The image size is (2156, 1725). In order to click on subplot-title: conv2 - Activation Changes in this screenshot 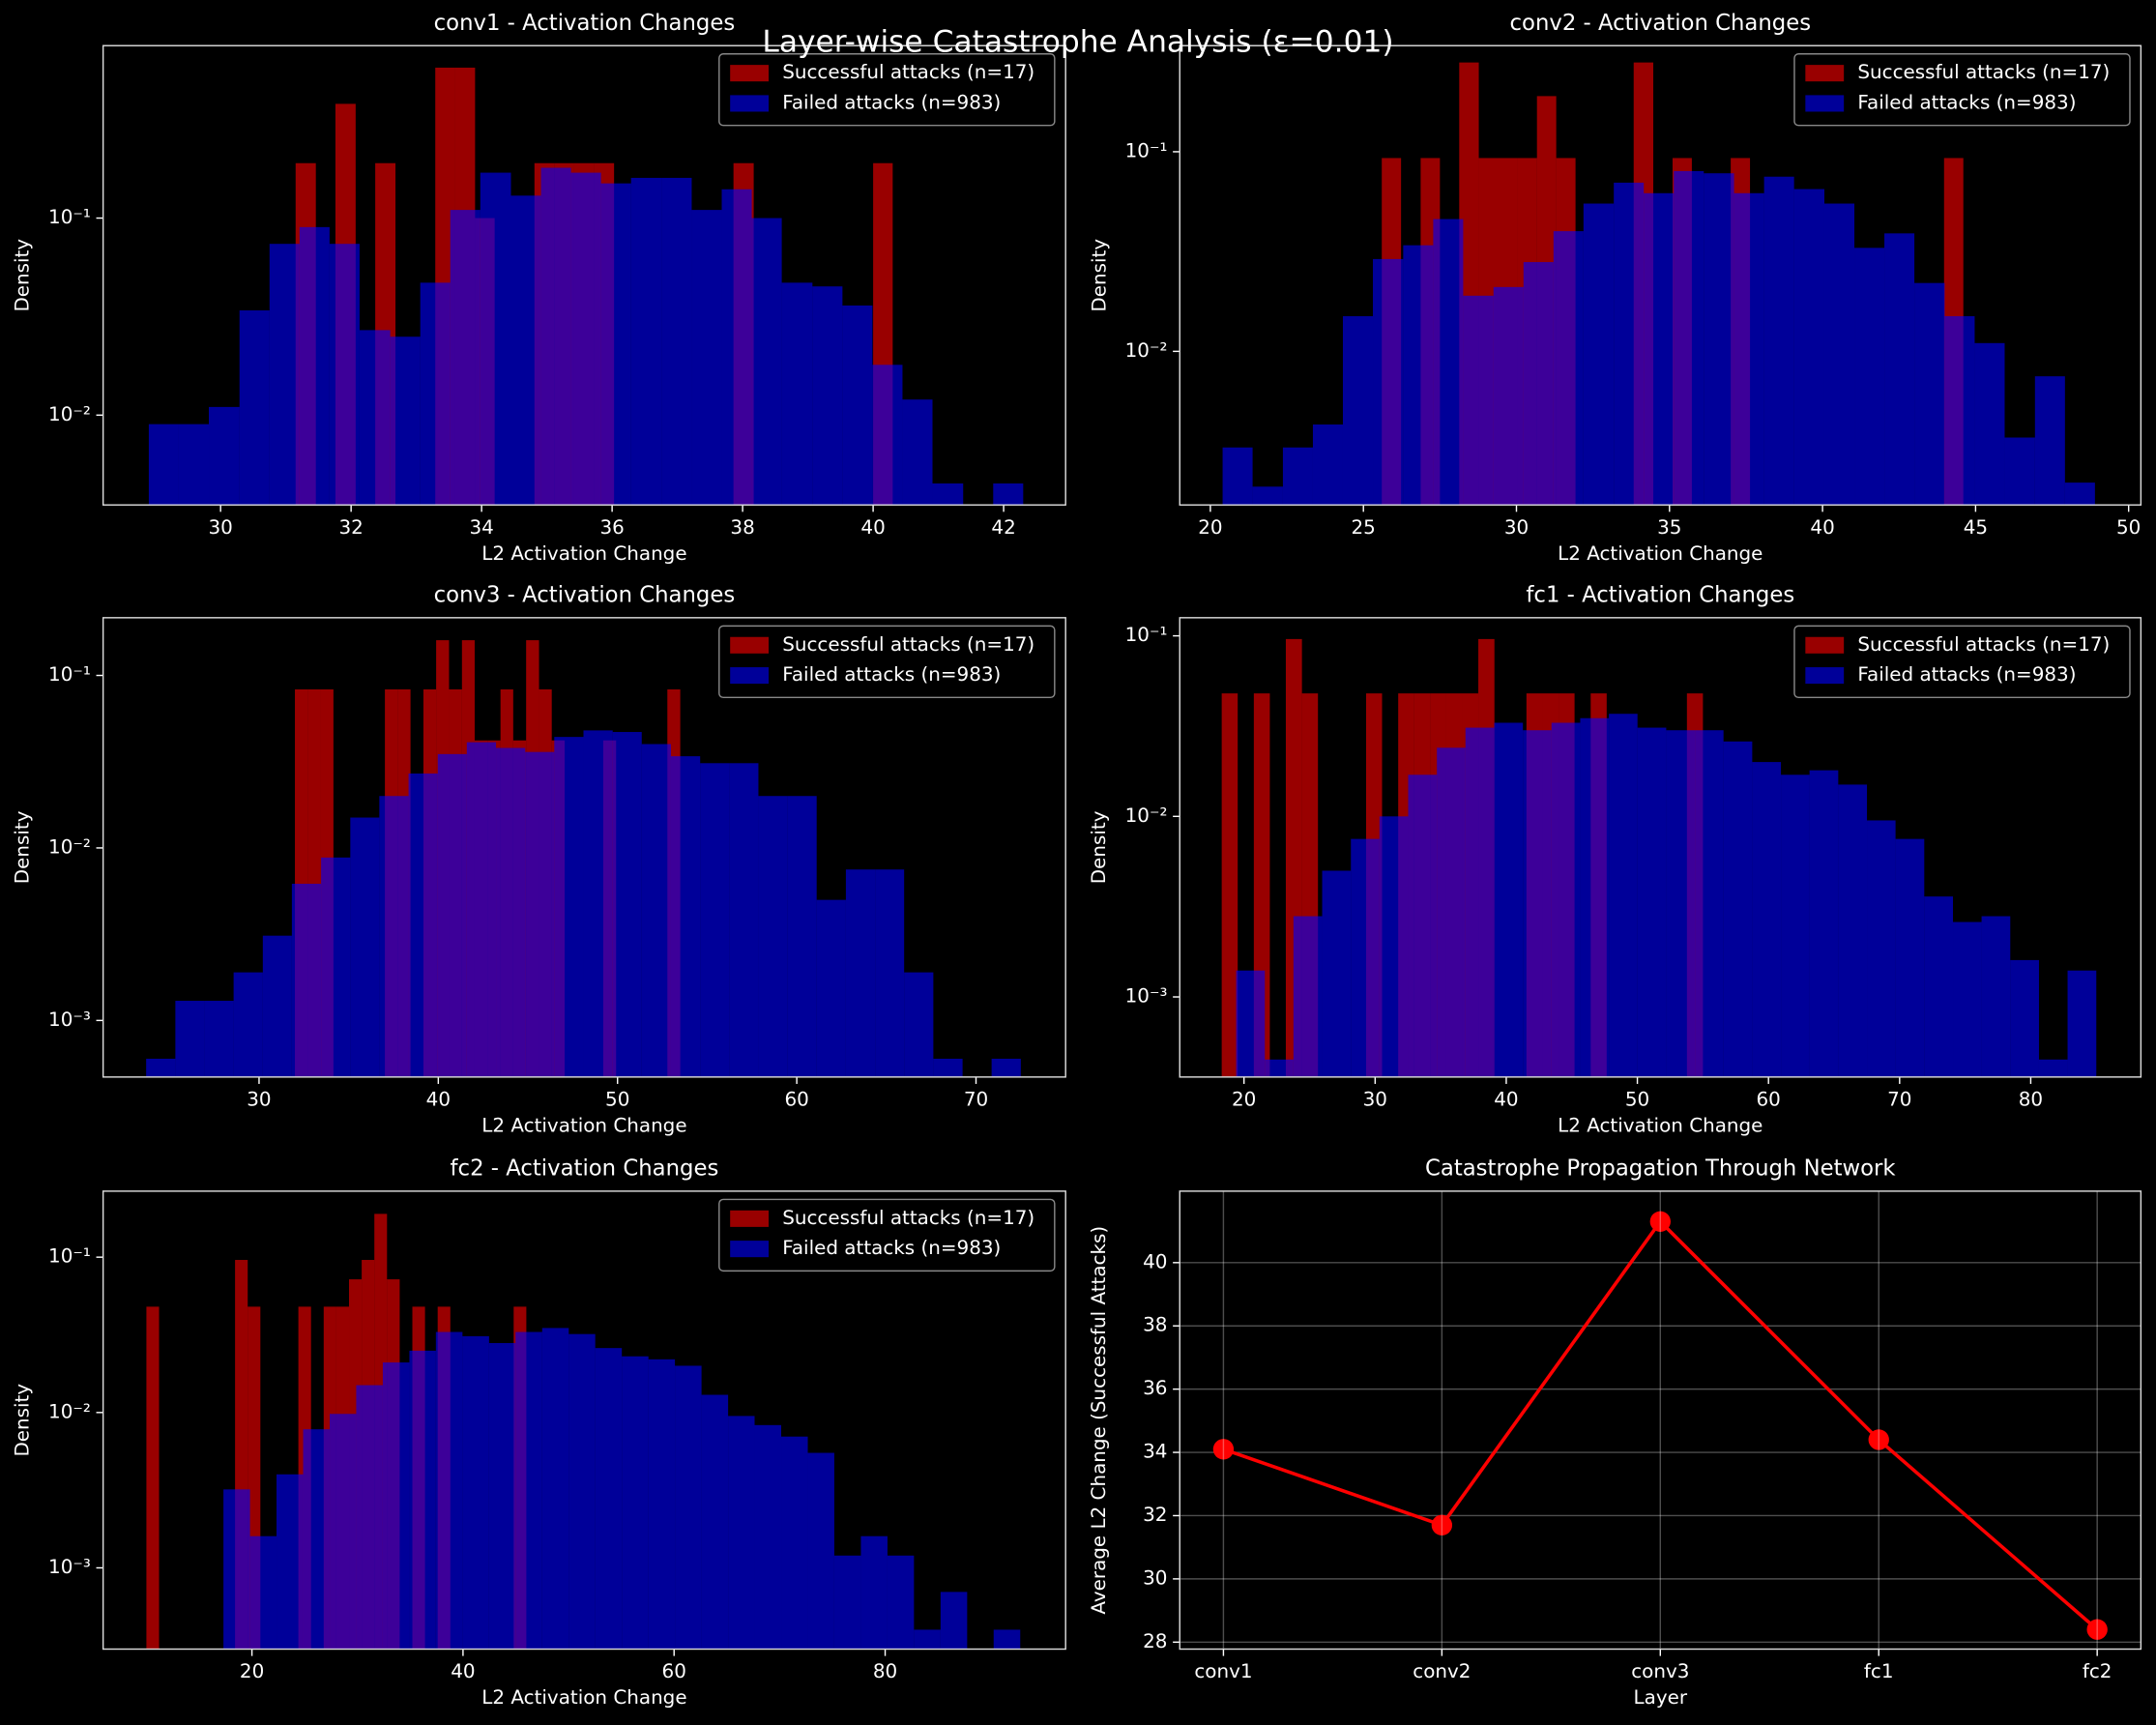, I will do `click(1661, 23)`.